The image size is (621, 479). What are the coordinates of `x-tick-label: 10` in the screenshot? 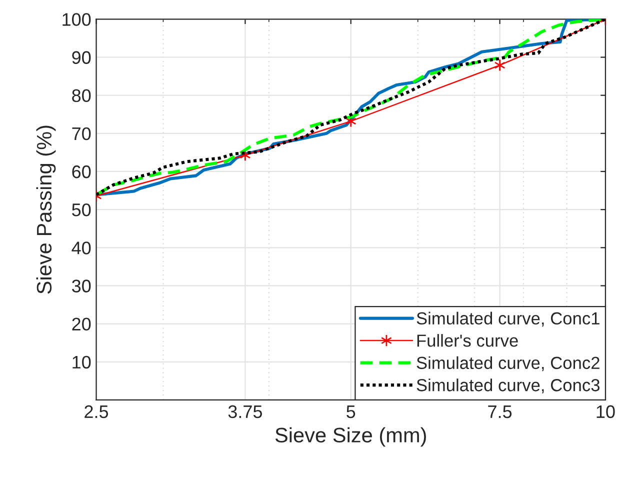 It's located at (605, 411).